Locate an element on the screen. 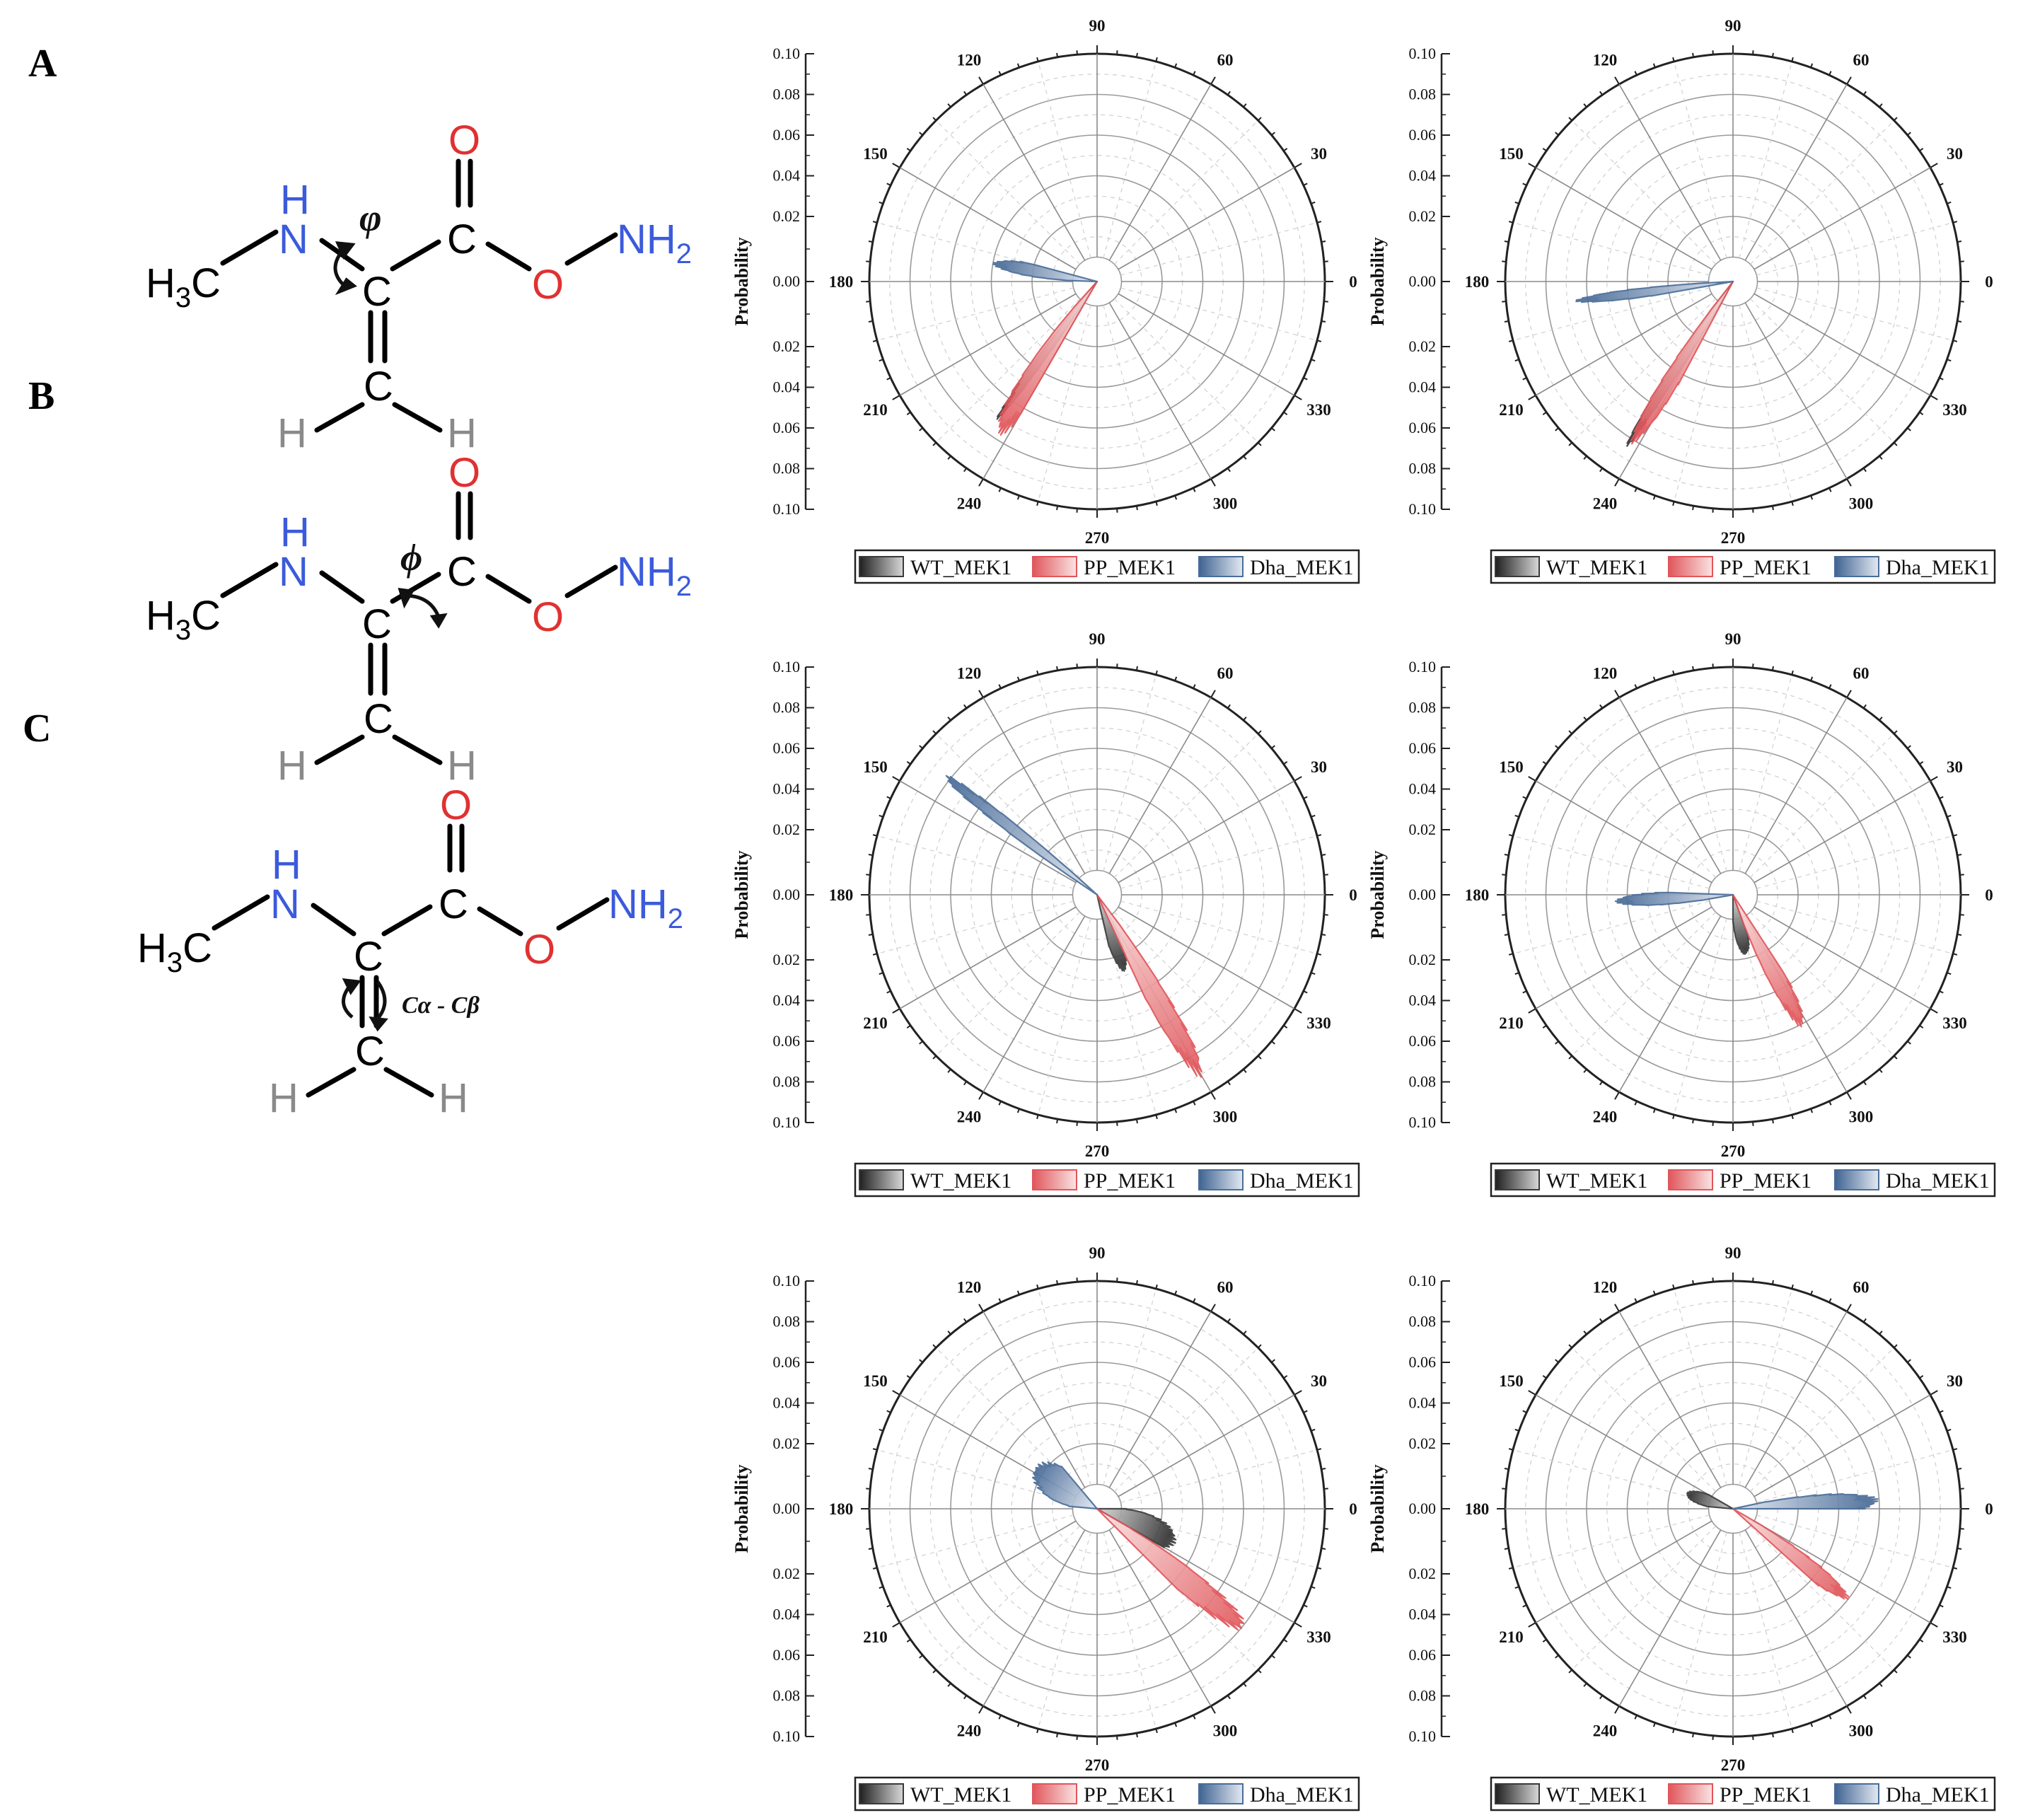  beta-hydrogen-left: H is located at coordinates (283, 1098).